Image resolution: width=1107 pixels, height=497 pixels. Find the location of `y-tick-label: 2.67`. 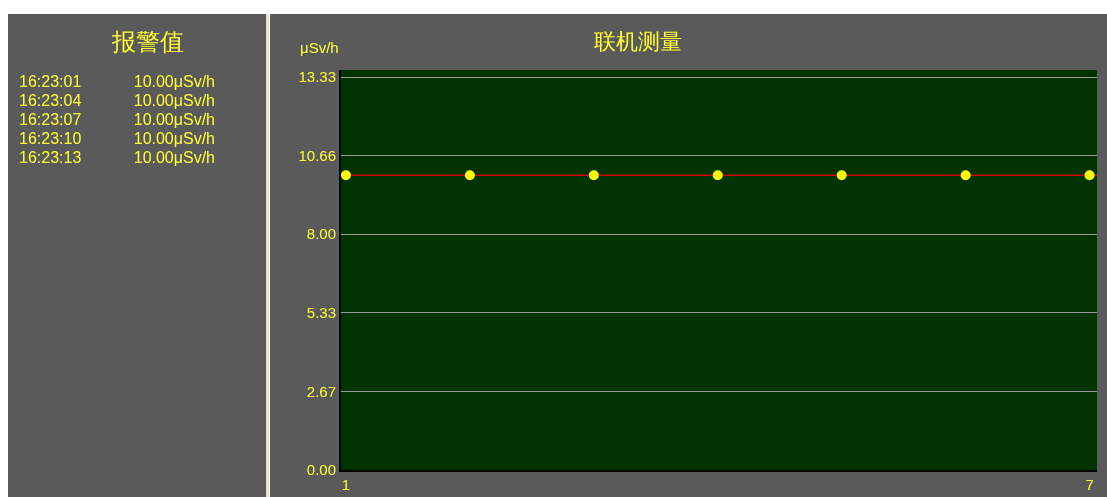

y-tick-label: 2.67 is located at coordinates (321, 391).